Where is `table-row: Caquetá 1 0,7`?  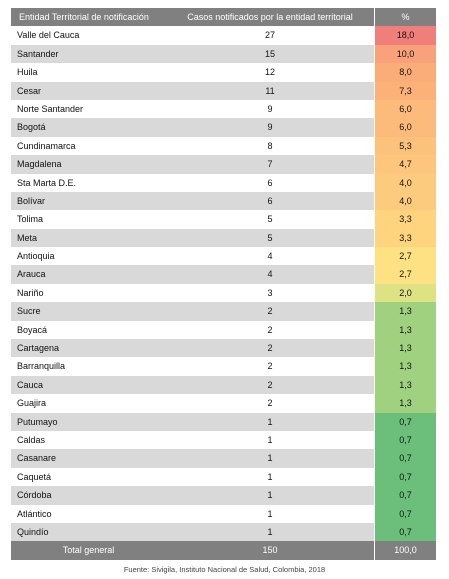
table-row: Caquetá 1 0,7 is located at coordinates (223, 477).